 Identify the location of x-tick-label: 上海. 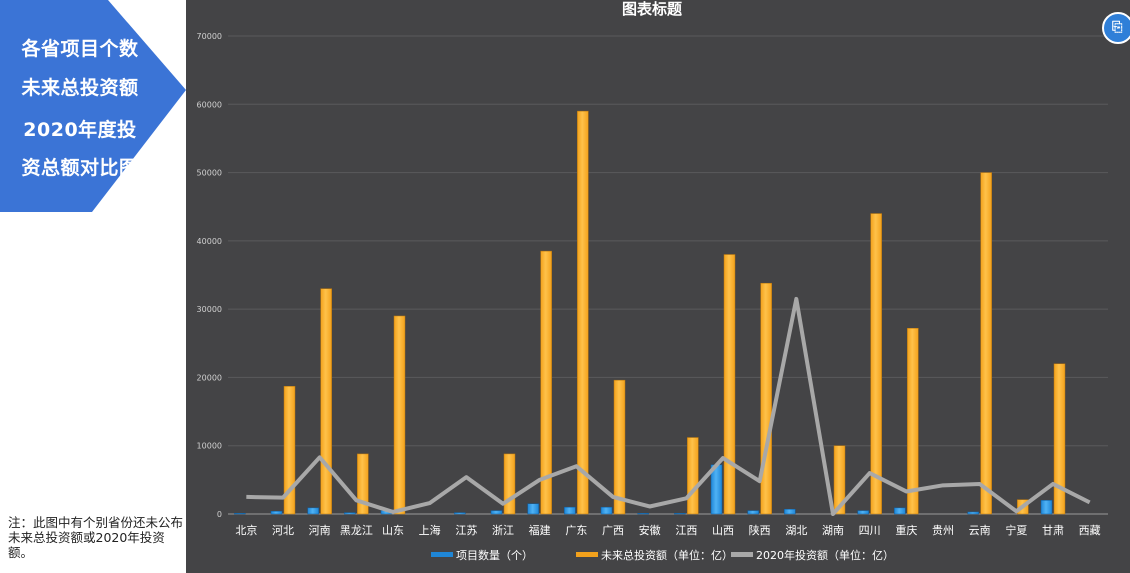
(430, 530).